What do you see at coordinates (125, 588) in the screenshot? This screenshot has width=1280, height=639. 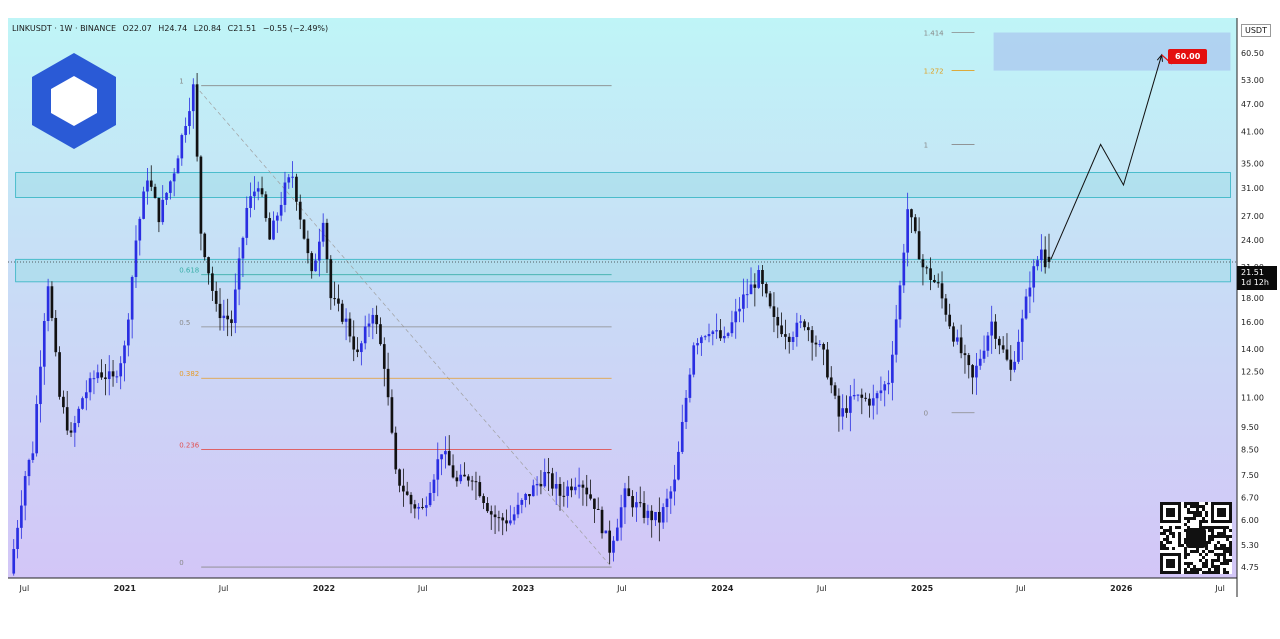 I see `time-tick-label: 2021` at bounding box center [125, 588].